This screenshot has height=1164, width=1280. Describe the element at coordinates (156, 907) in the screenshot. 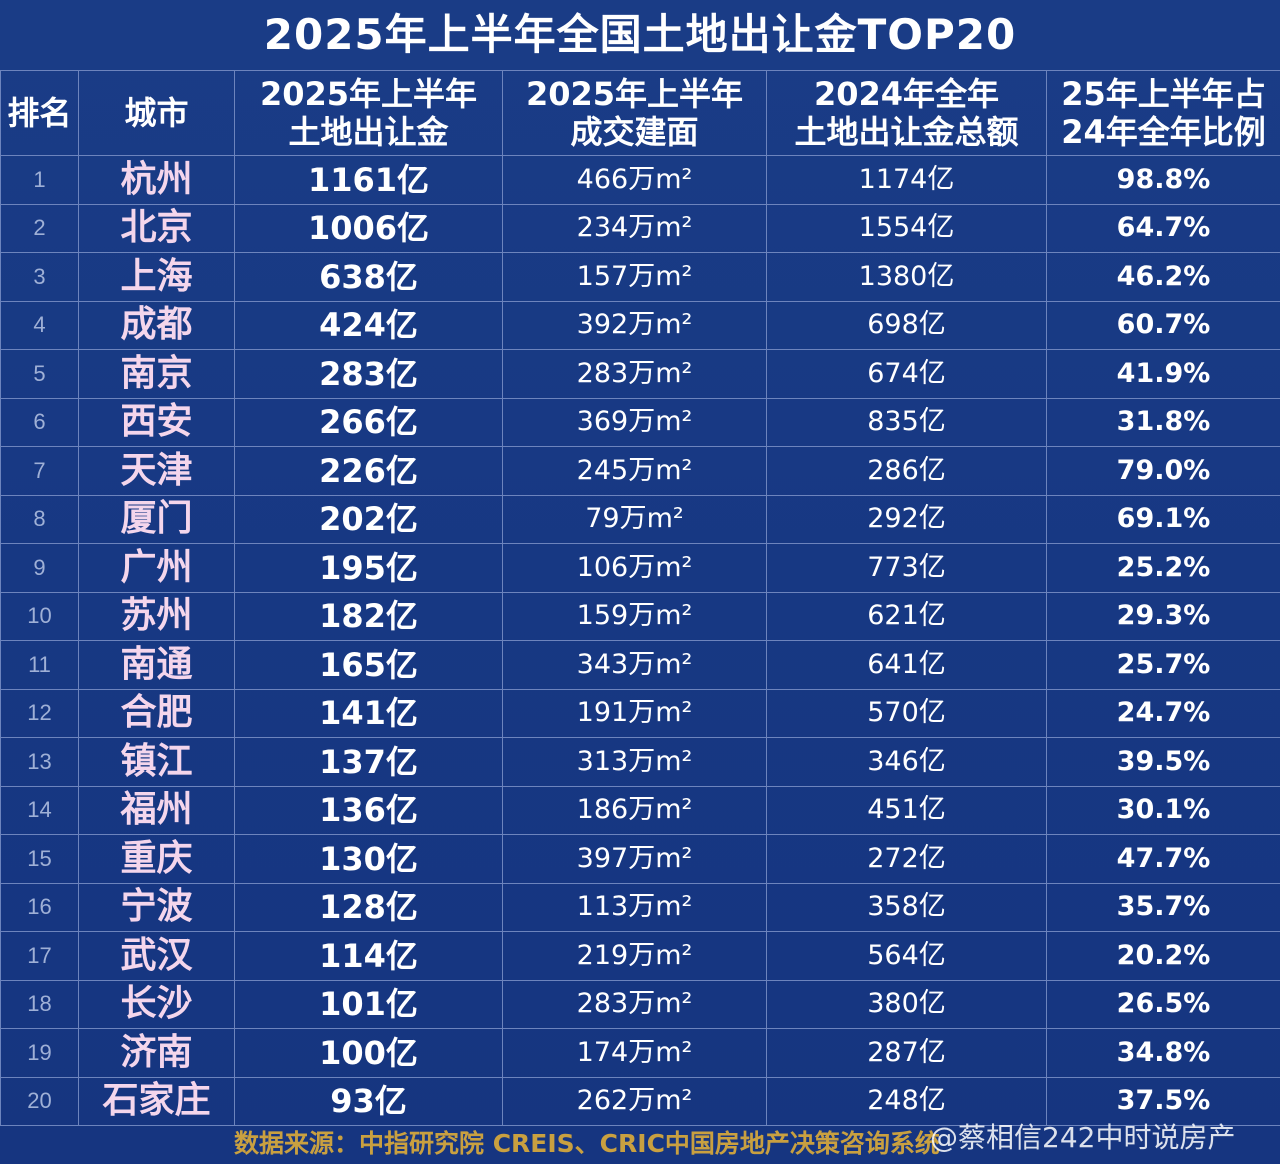

I see `cell-city: 宁波` at that location.